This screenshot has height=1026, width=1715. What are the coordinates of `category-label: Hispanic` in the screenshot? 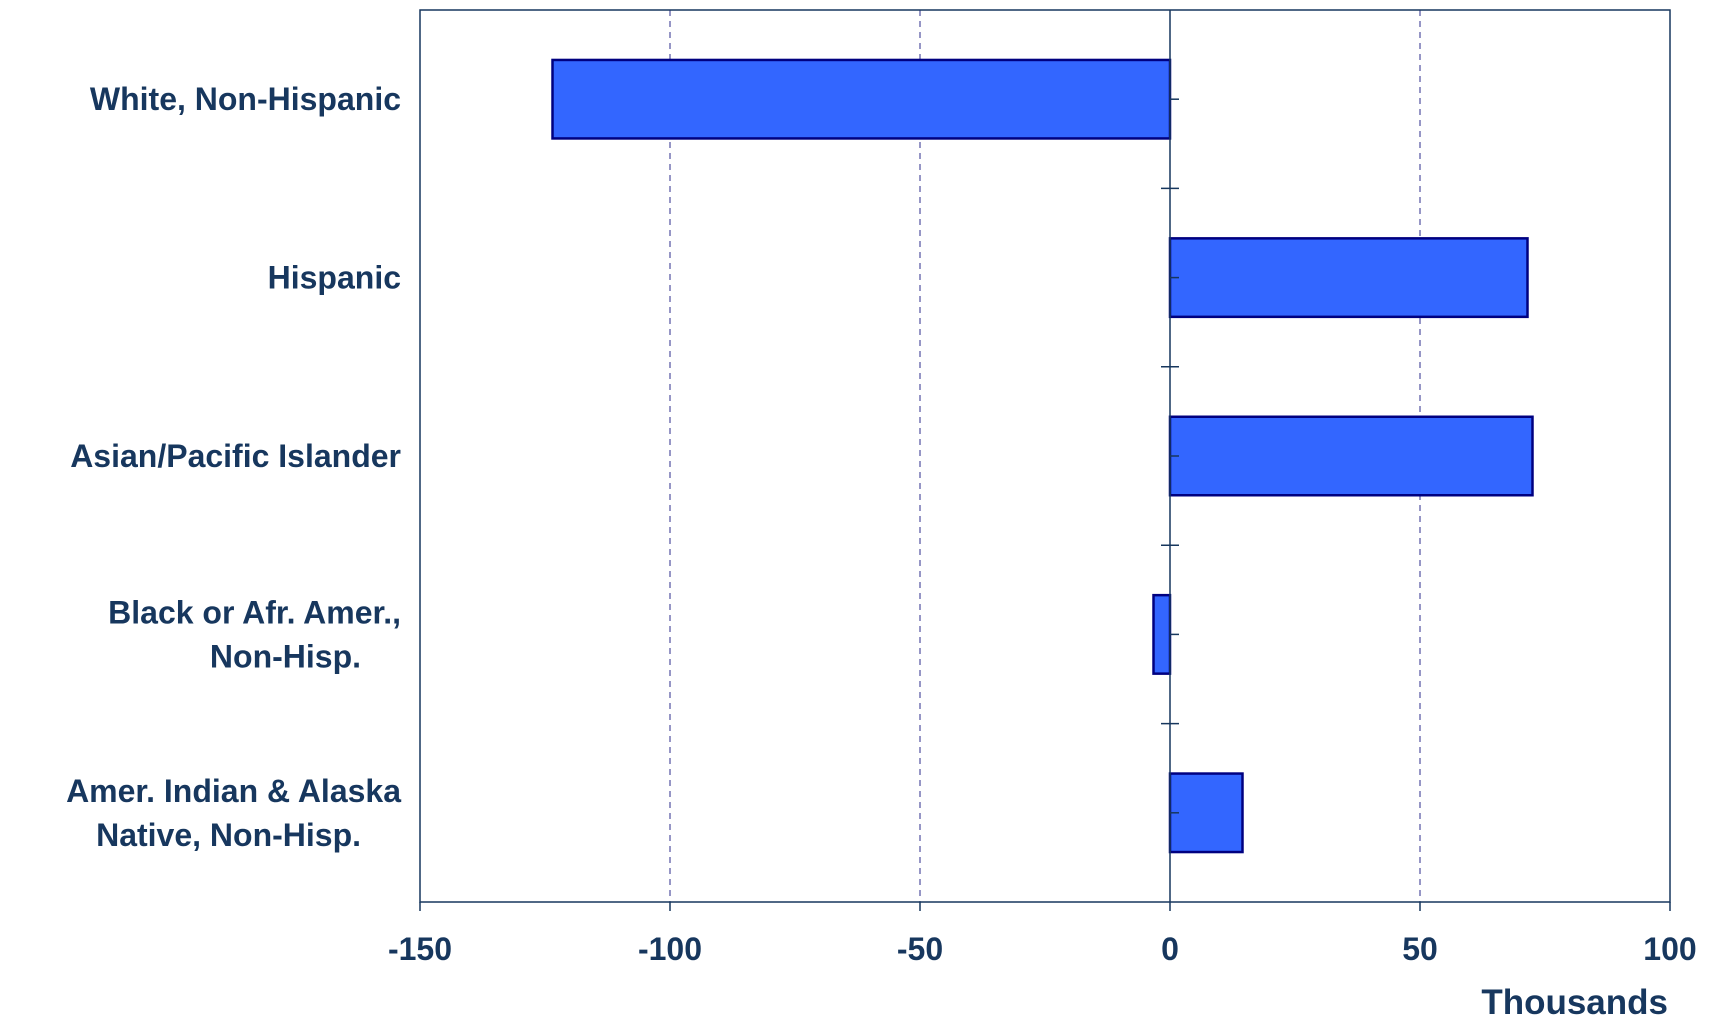 It's located at (334, 278).